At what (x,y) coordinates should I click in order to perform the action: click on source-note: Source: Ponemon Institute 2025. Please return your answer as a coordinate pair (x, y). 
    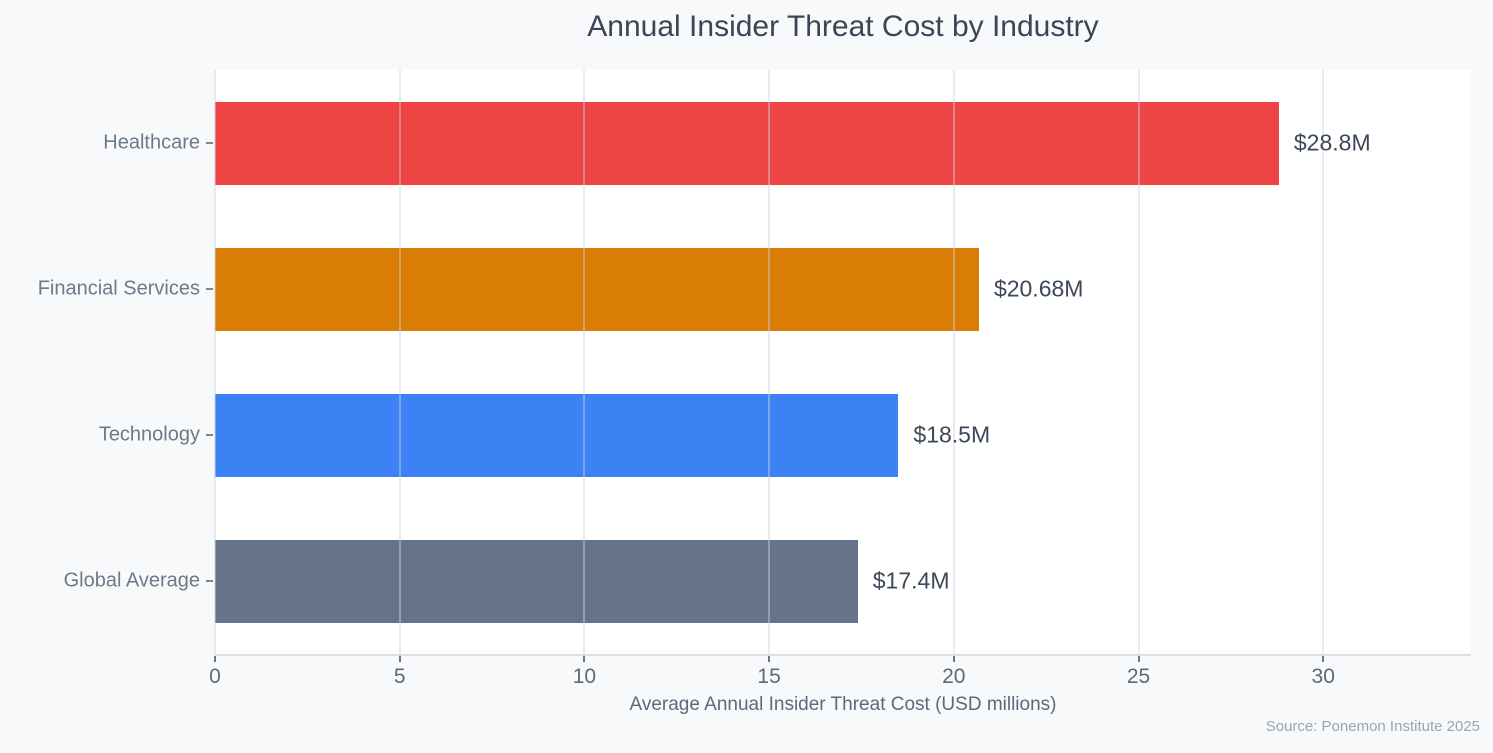
    Looking at the image, I should click on (1372, 726).